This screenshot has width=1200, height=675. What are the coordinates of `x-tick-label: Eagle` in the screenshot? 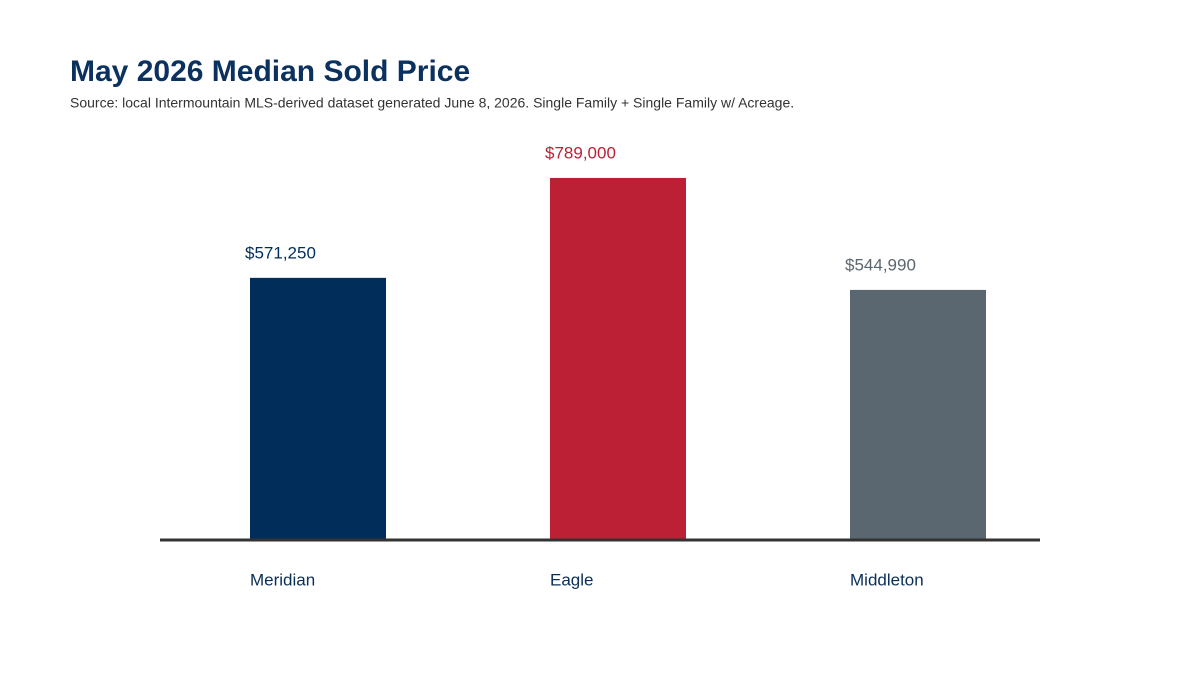 It's located at (571, 579).